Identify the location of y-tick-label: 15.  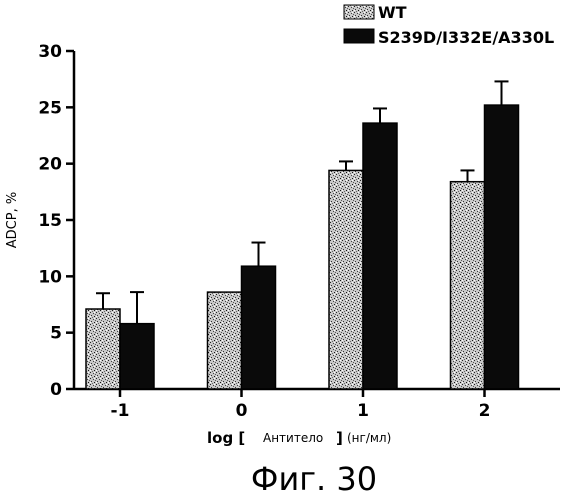
(50, 221).